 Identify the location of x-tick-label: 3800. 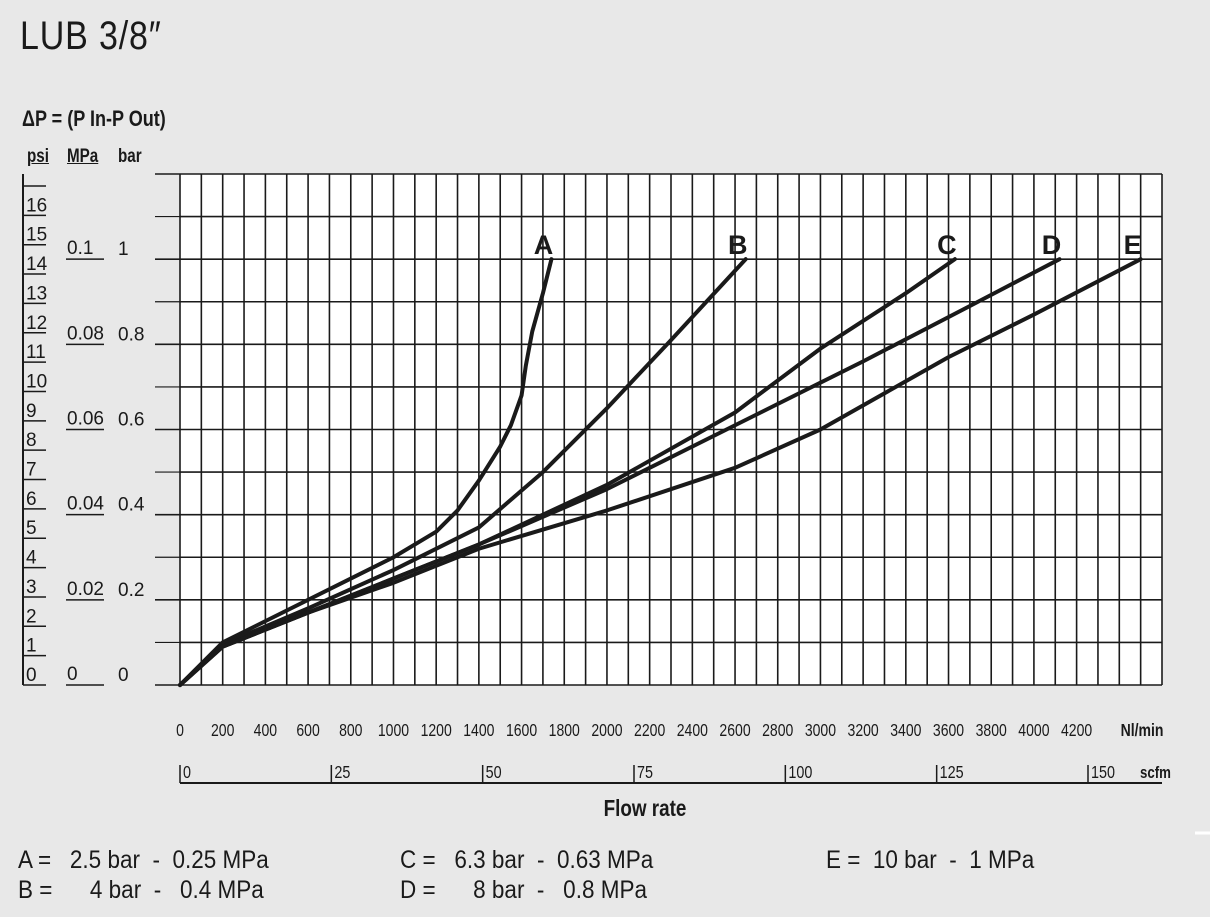
(991, 730).